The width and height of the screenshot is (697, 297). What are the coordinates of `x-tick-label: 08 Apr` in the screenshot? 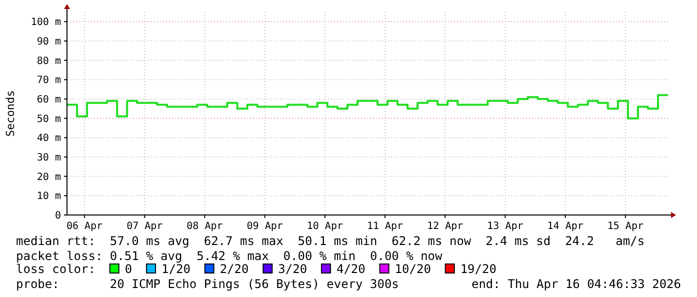 It's located at (204, 226).